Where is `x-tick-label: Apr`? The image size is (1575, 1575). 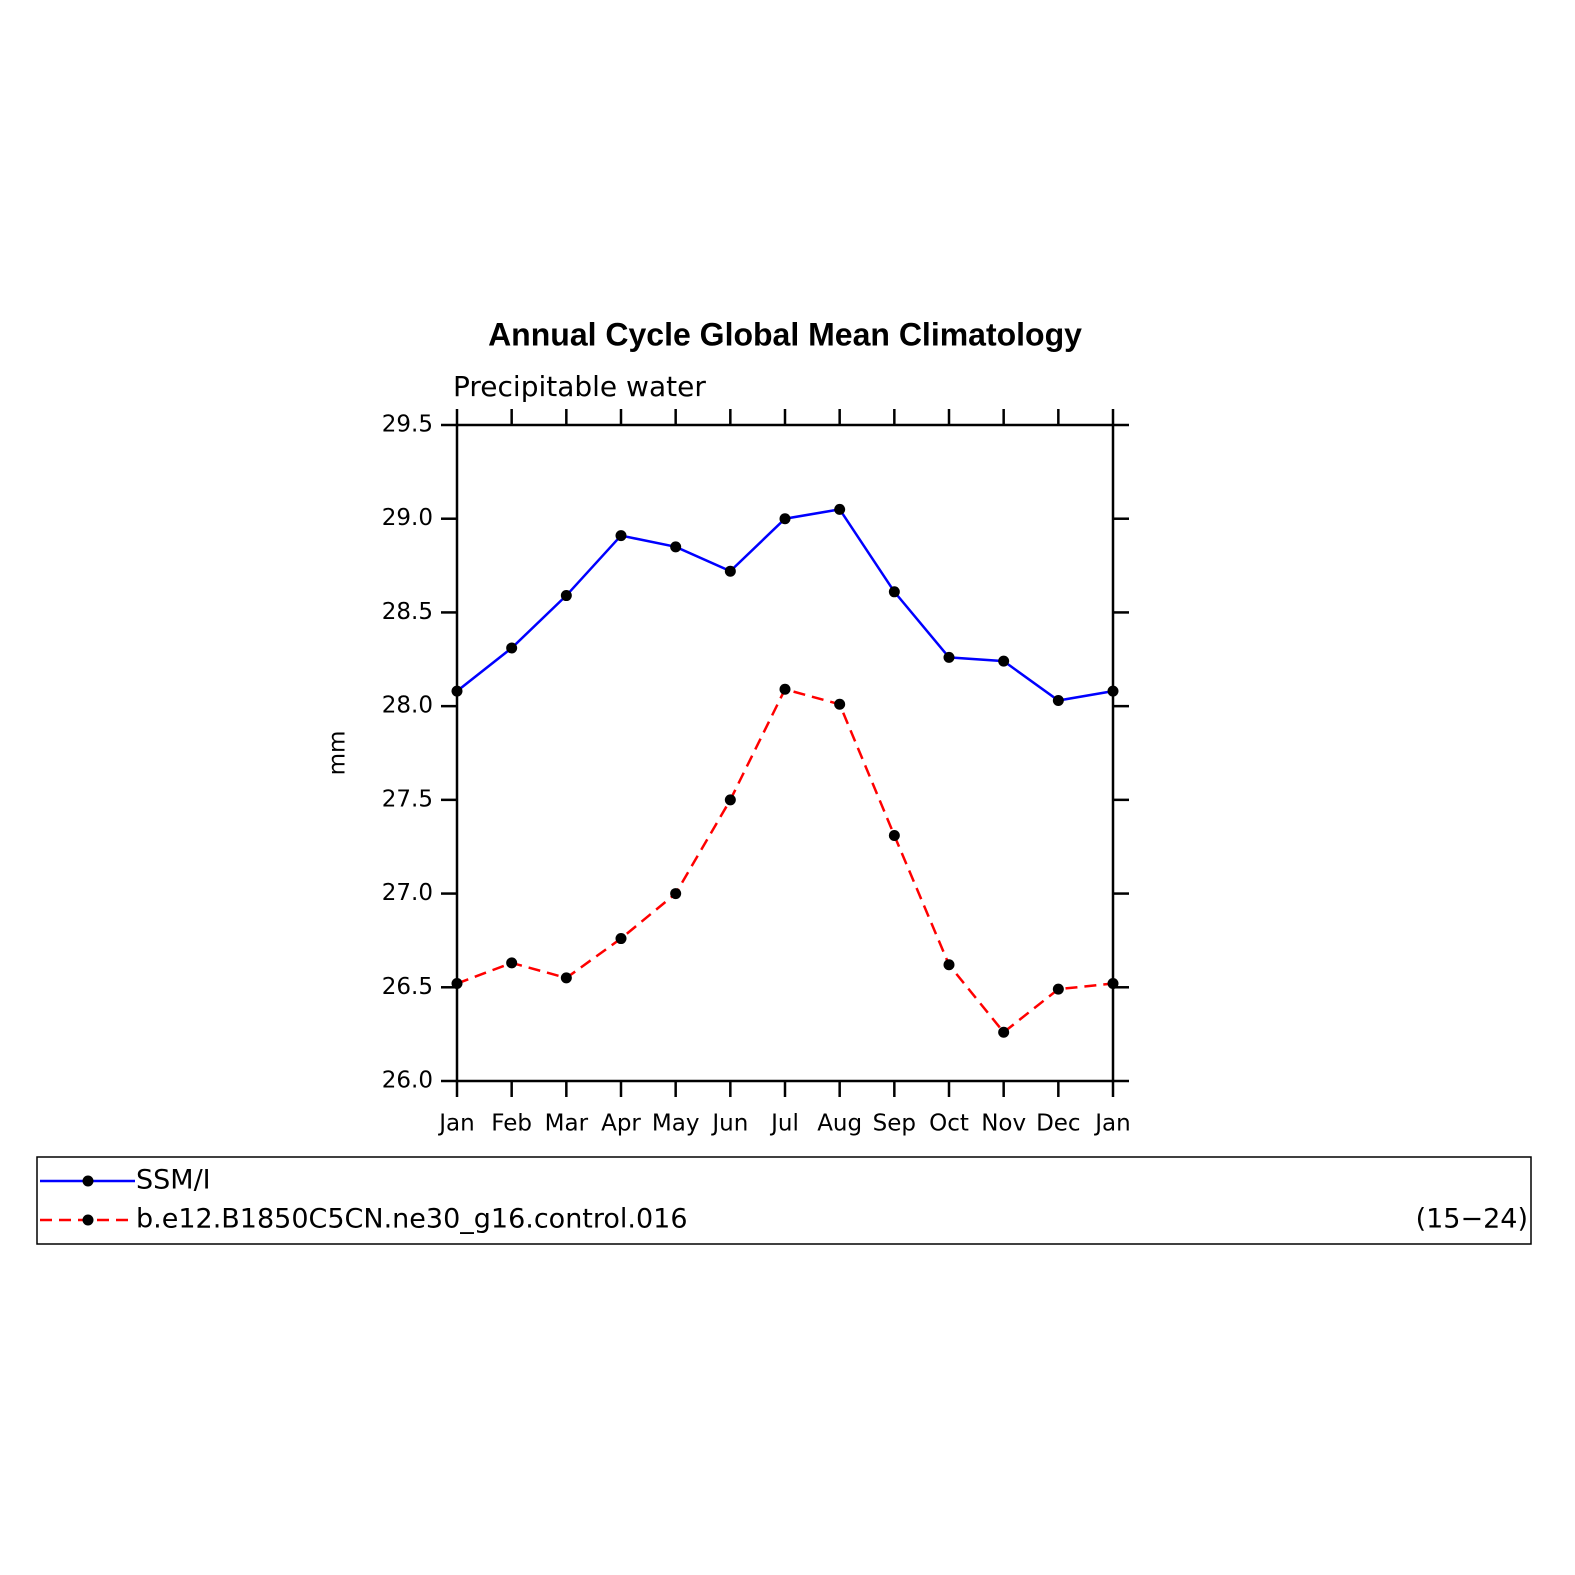 x-tick-label: Apr is located at coordinates (621, 1124).